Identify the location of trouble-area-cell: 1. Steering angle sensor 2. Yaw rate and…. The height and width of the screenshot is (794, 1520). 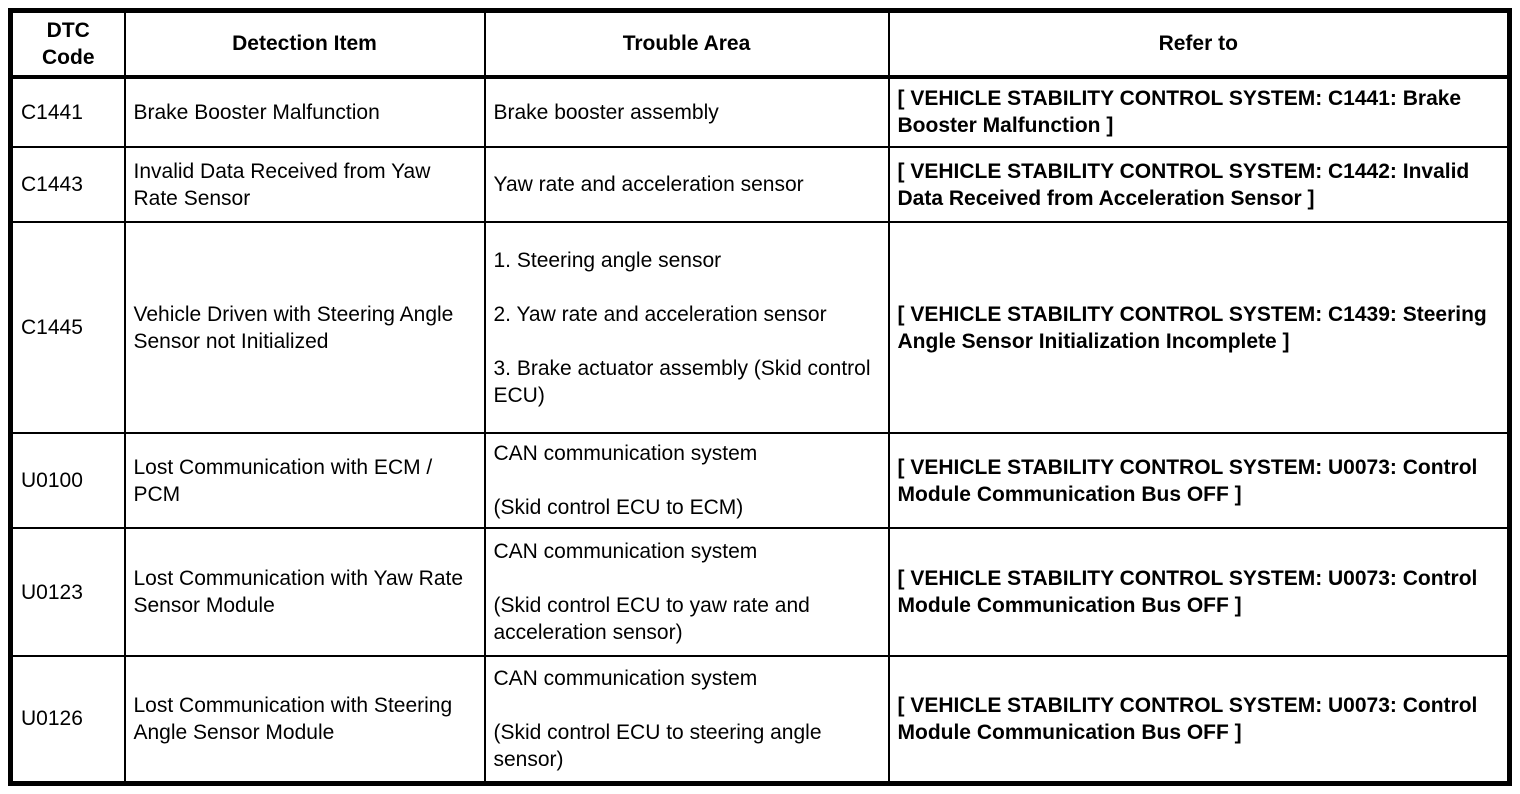
(686, 328).